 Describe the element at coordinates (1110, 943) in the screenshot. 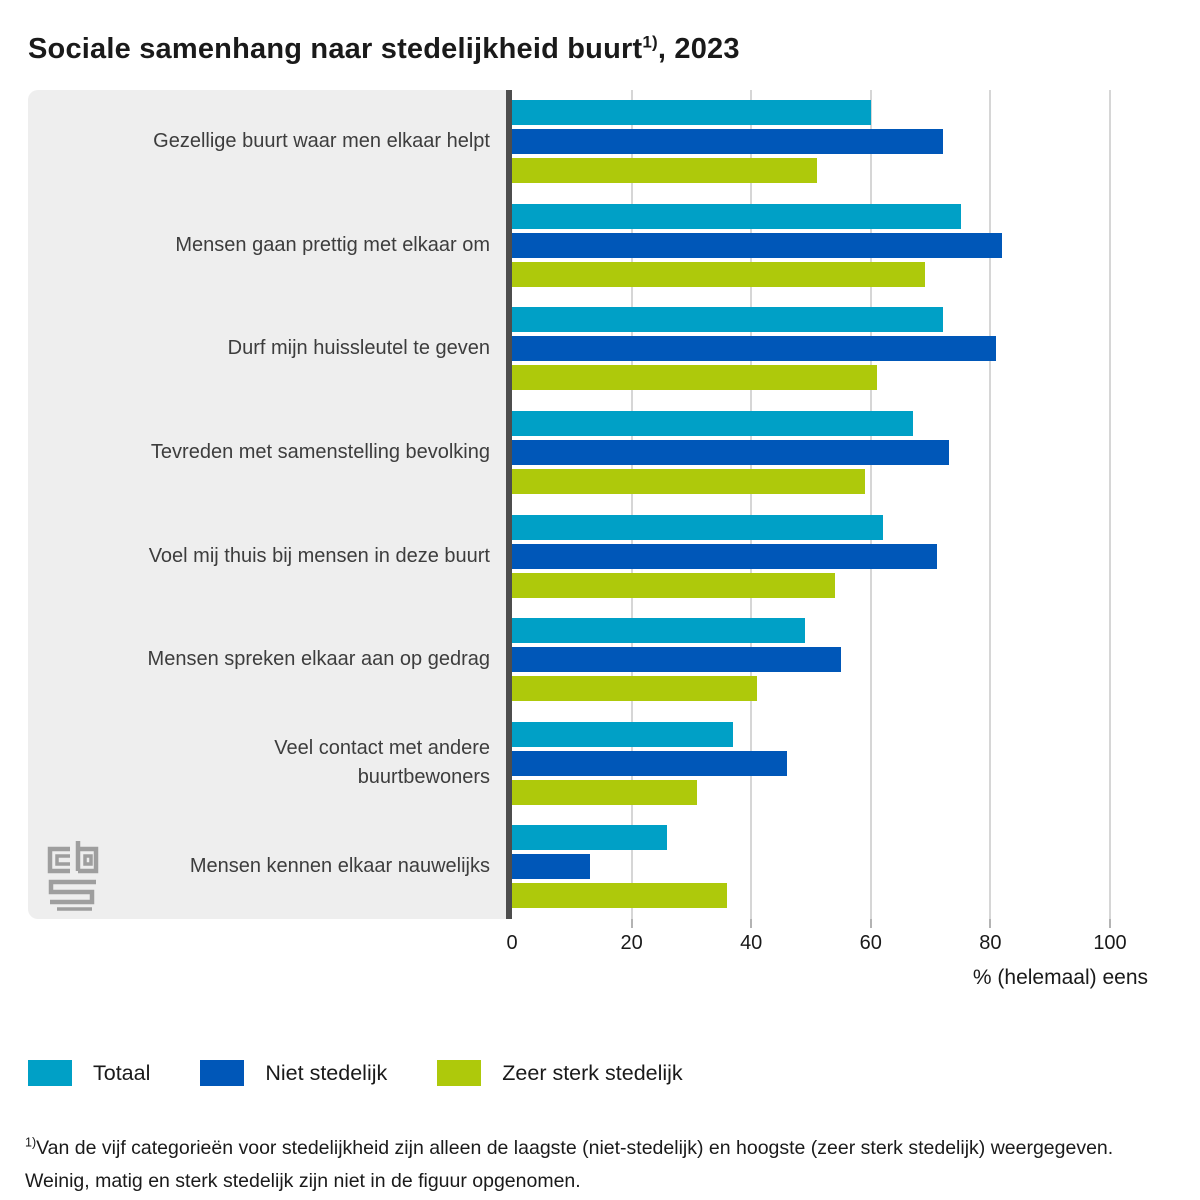

I see `x-tick-label-100: 100` at that location.